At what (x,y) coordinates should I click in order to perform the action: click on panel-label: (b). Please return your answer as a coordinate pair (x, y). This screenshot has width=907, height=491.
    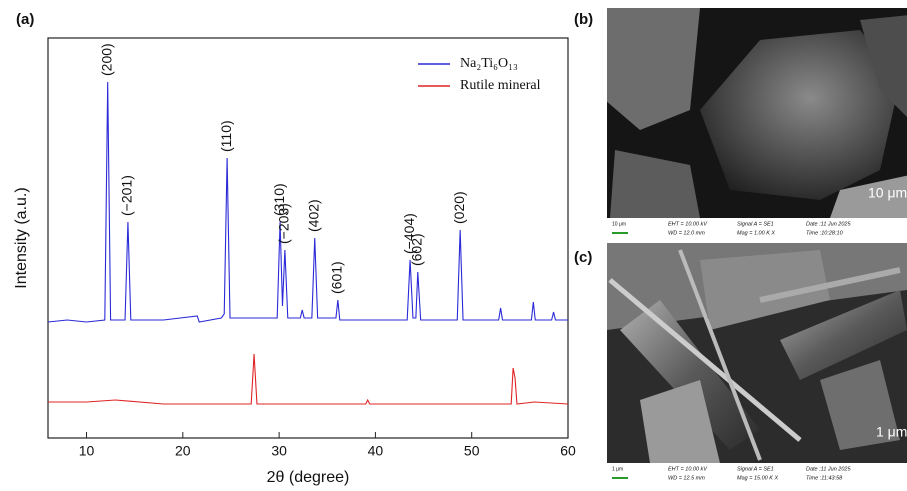
    Looking at the image, I should click on (583, 19).